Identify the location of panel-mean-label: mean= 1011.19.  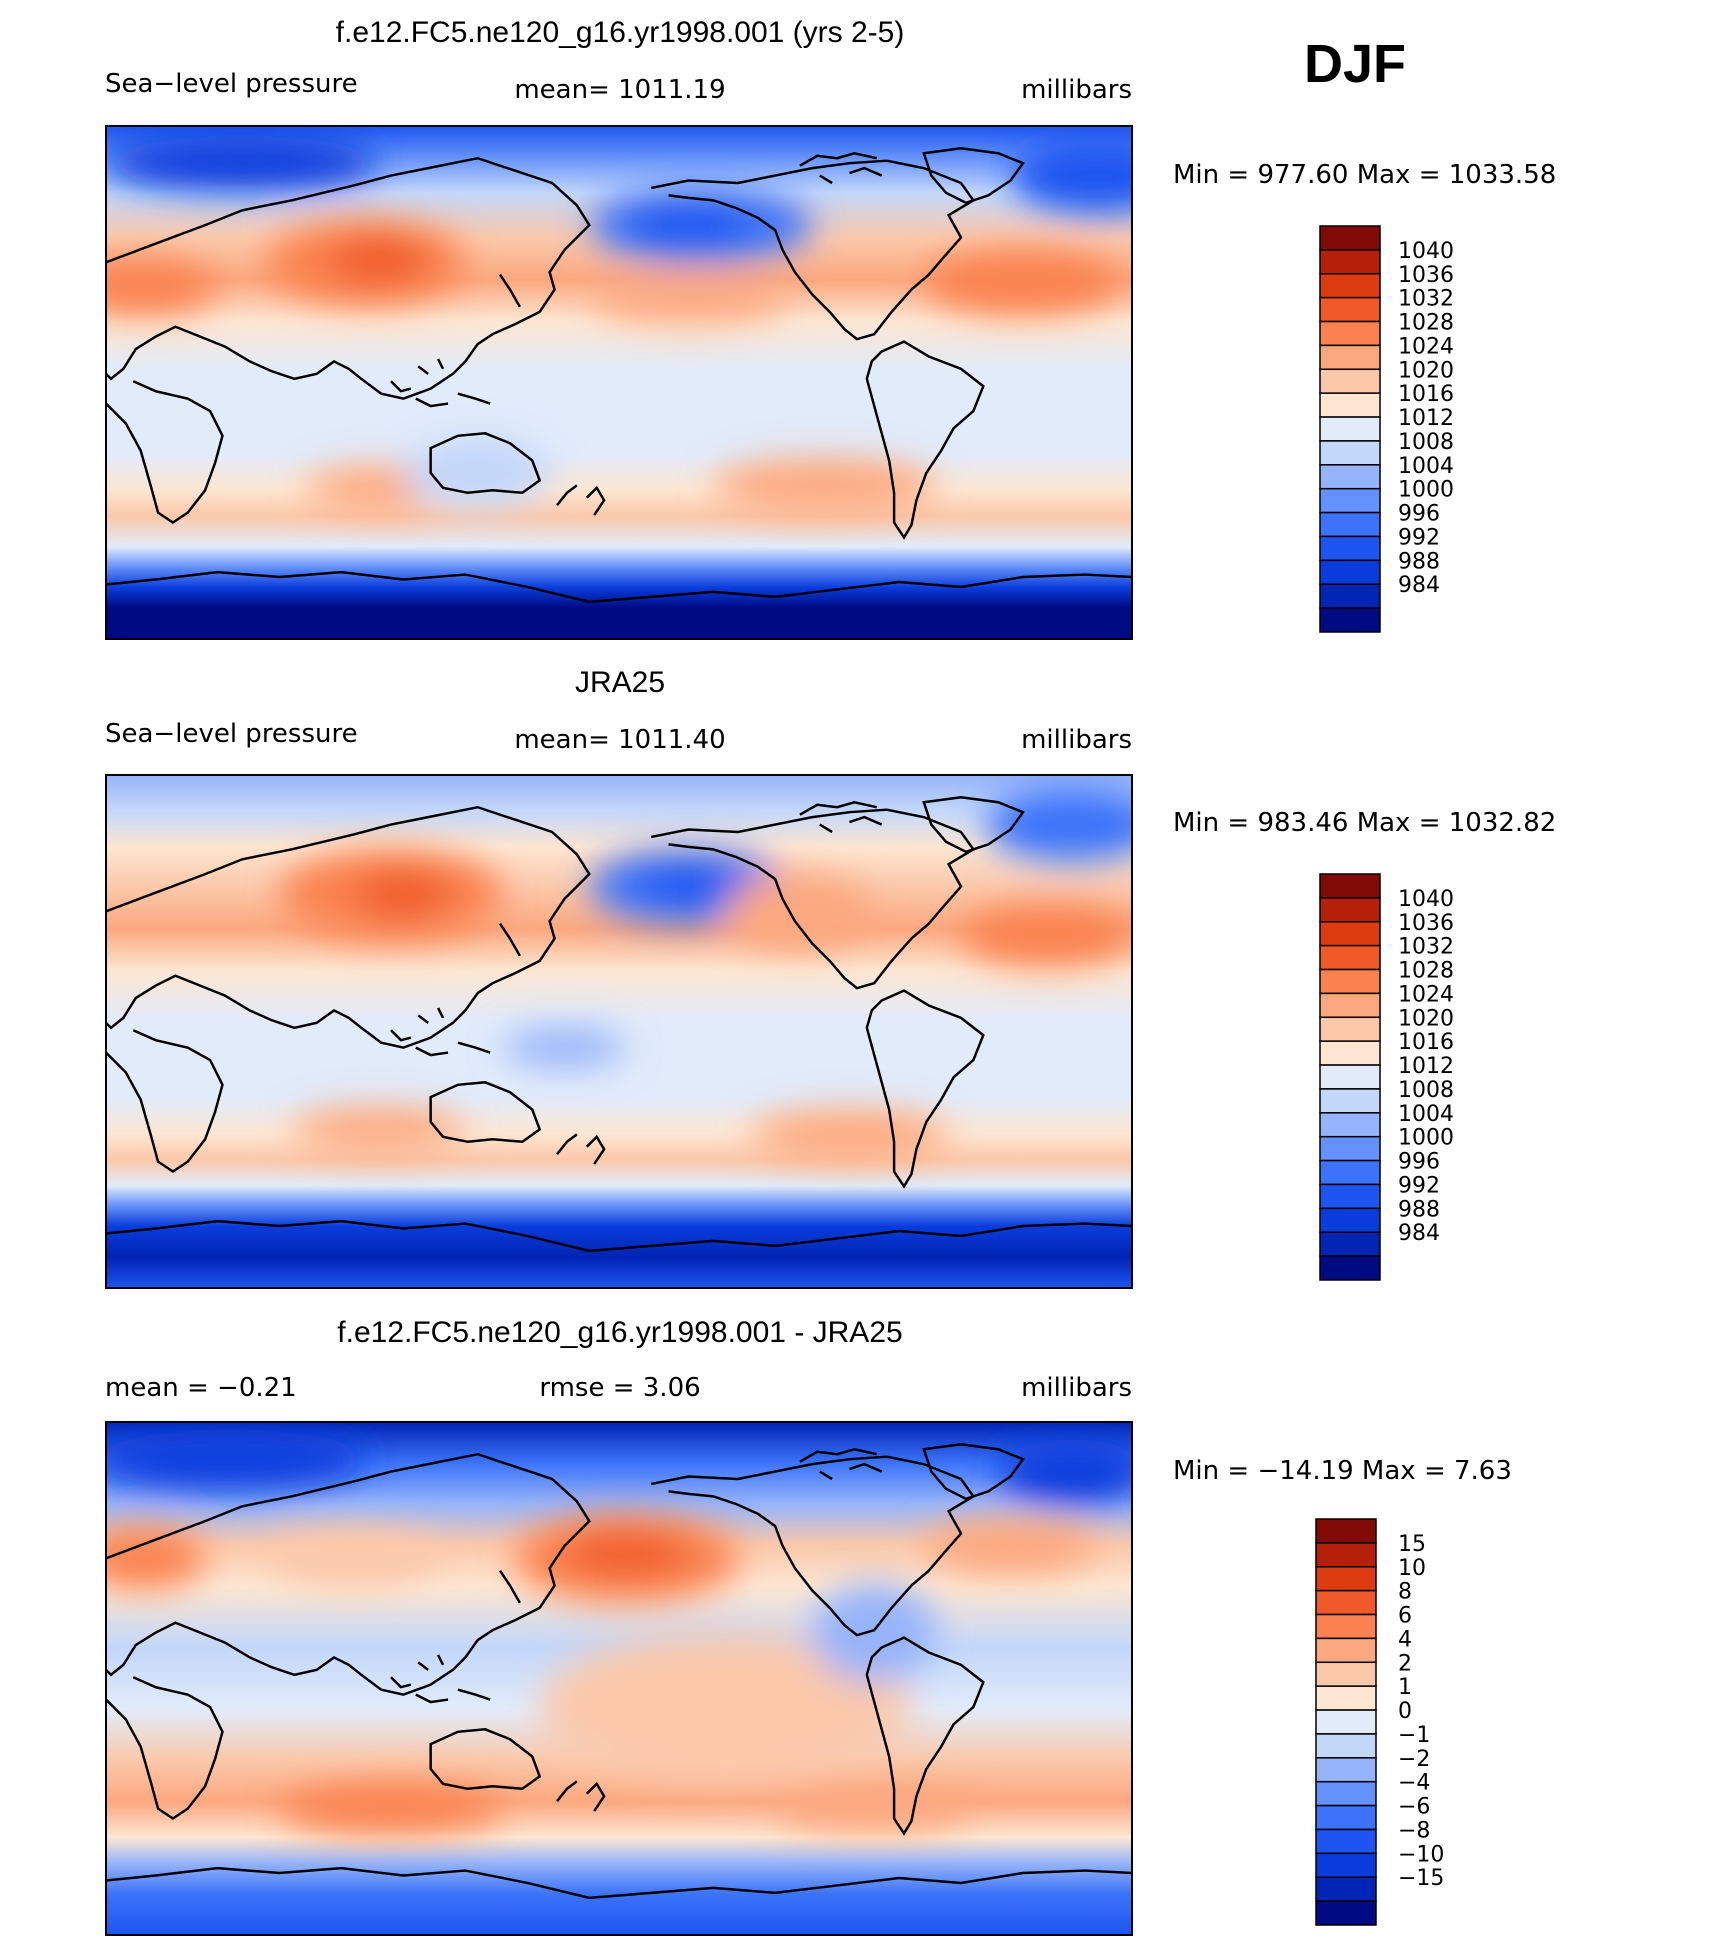
(619, 90).